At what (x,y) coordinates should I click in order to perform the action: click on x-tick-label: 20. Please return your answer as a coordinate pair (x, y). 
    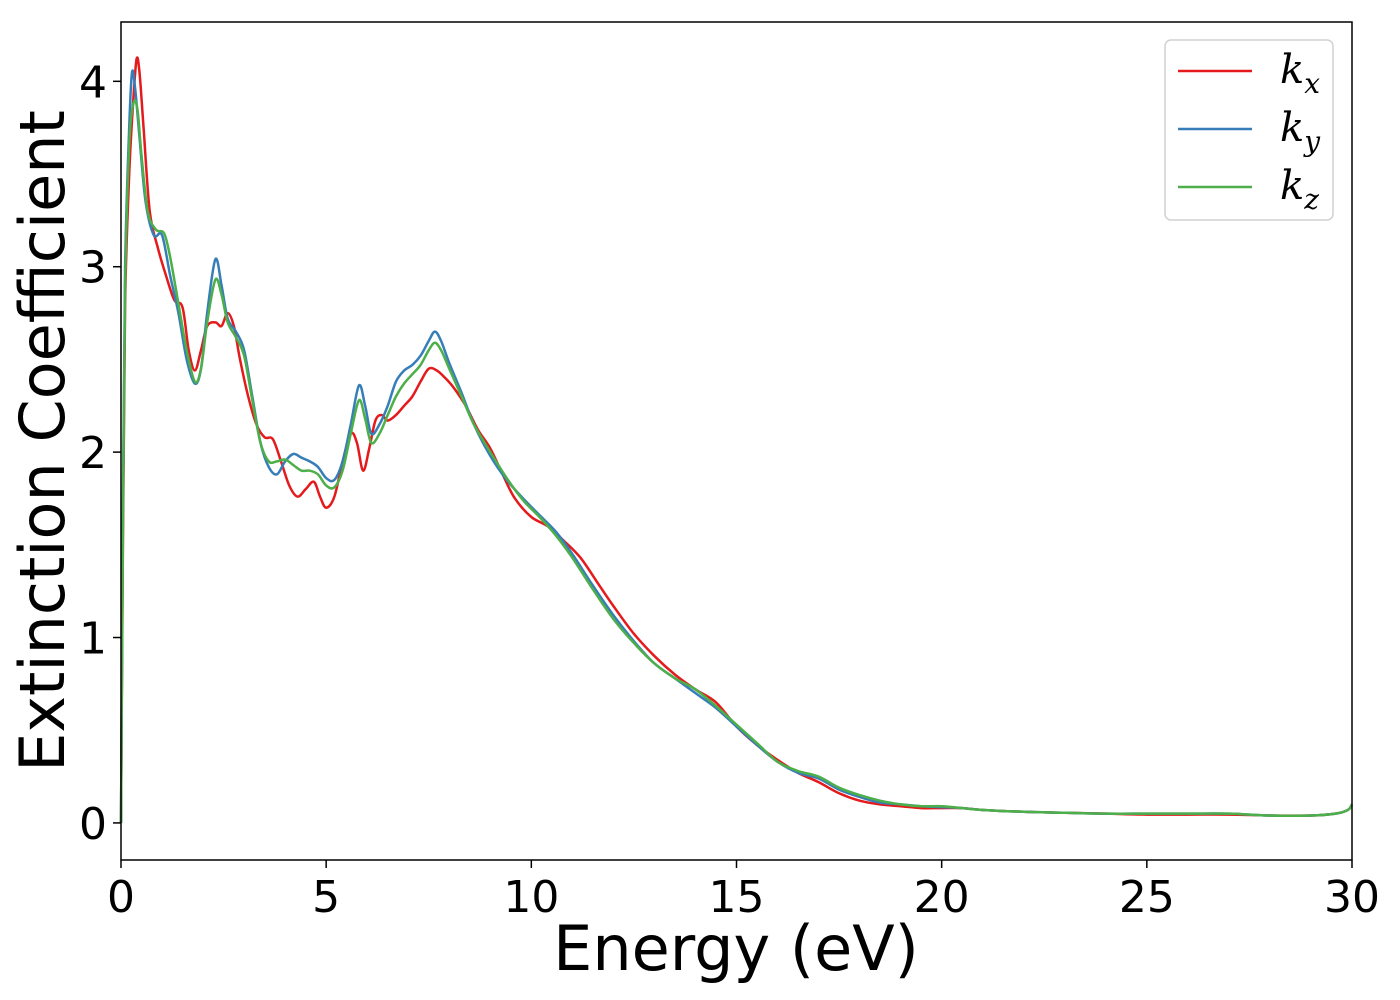
    Looking at the image, I should click on (942, 897).